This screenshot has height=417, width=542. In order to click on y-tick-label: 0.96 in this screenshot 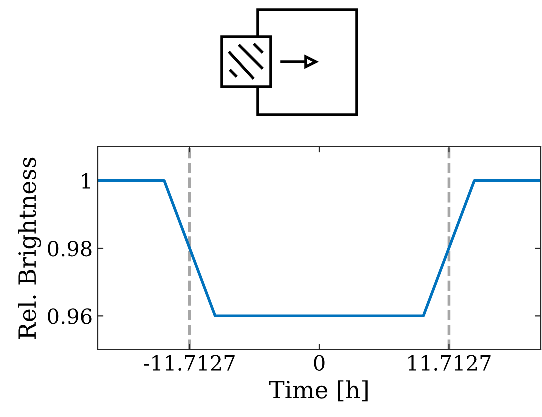, I will do `click(70, 316)`.